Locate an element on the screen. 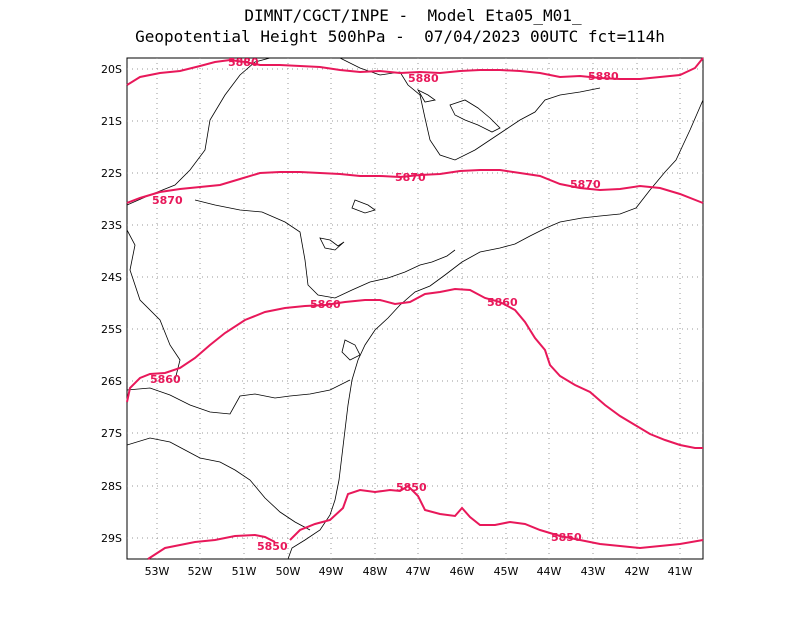  lon-tick-label: 42W is located at coordinates (637, 571).